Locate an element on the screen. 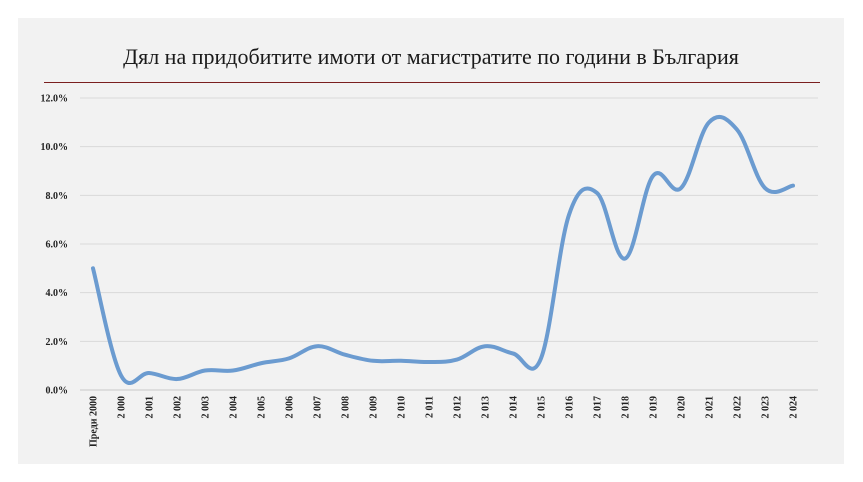  x-tick-label: 2 014 is located at coordinates (514, 407).